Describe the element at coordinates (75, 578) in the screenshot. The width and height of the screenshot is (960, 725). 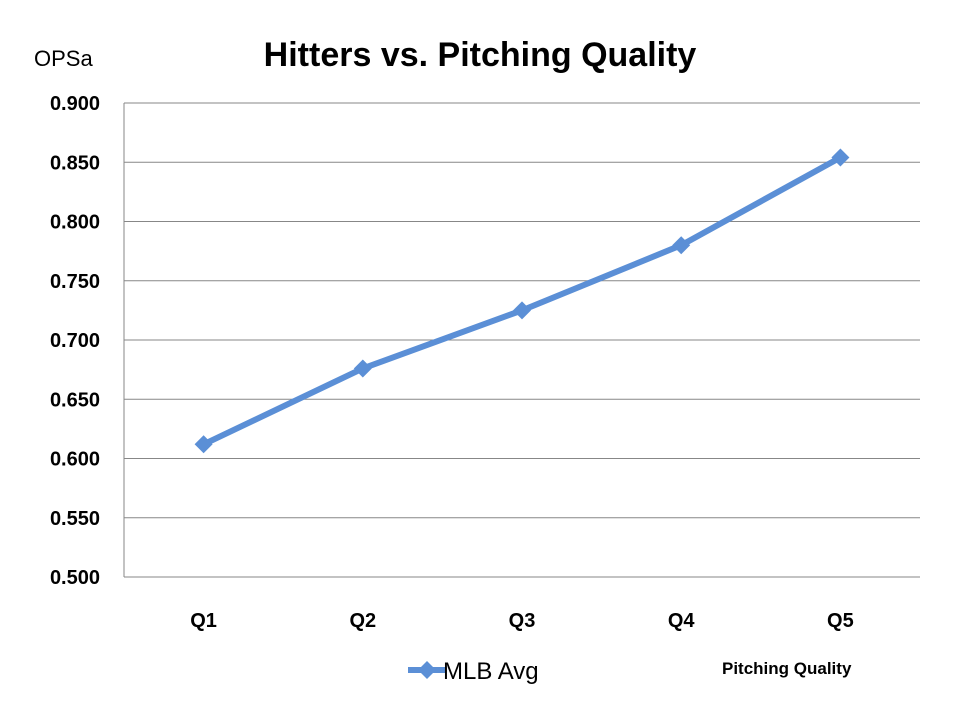
I see `y-tick-label: 0.500` at that location.